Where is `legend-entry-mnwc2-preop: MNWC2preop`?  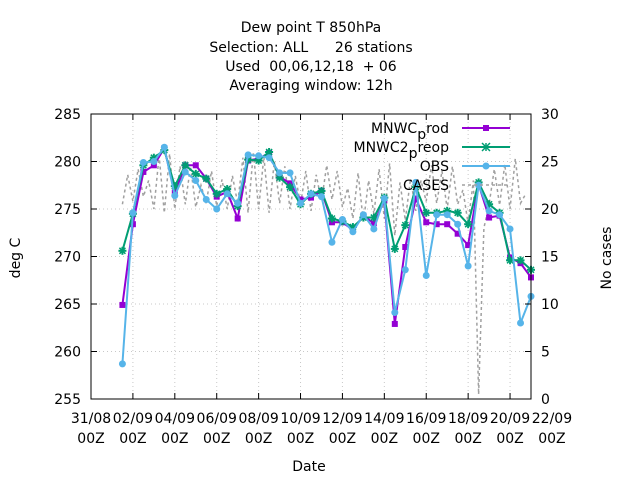 legend-entry-mnwc2-preop: MNWC2preop is located at coordinates (402, 151).